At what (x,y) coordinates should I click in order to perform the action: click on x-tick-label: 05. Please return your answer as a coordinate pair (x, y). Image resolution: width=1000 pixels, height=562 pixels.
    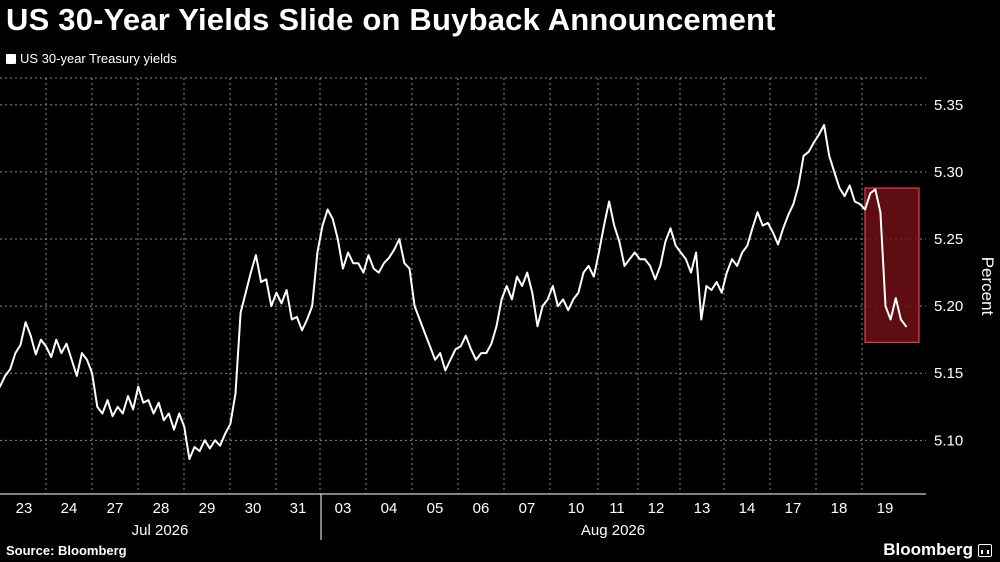
    Looking at the image, I should click on (435, 508).